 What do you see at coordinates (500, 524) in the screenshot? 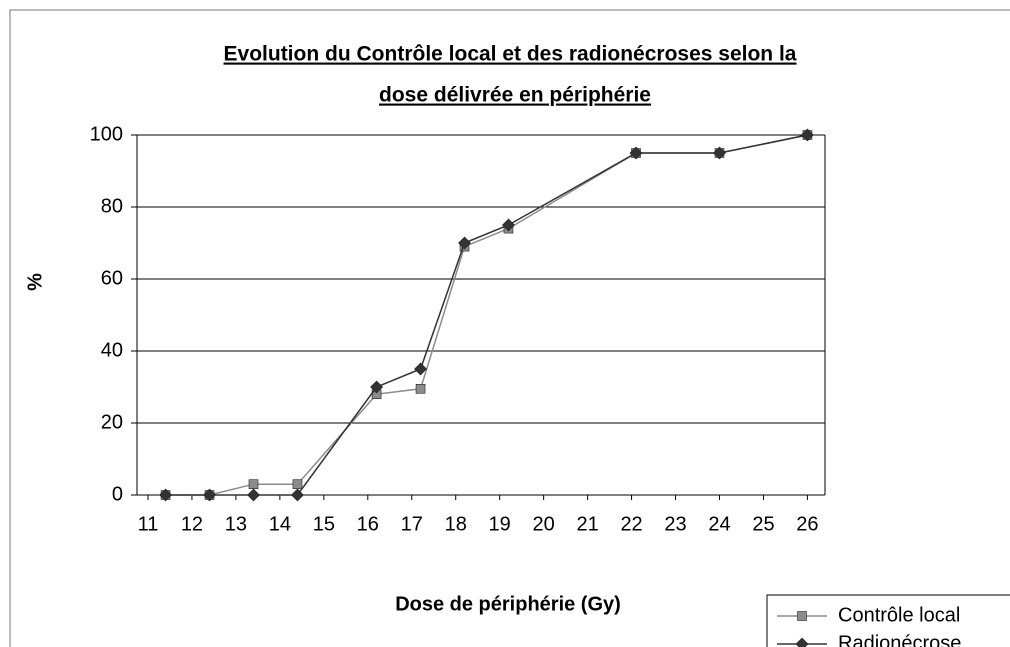
I see `x-tick-label: 19` at bounding box center [500, 524].